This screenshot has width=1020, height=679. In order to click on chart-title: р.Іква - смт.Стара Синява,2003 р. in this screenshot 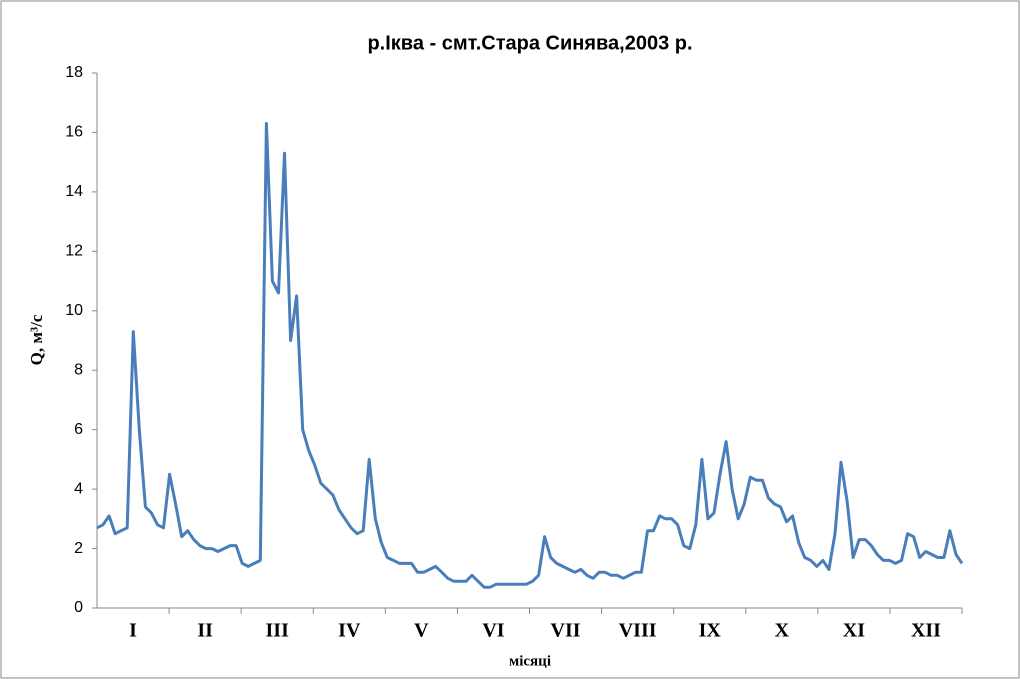, I will do `click(529, 43)`.